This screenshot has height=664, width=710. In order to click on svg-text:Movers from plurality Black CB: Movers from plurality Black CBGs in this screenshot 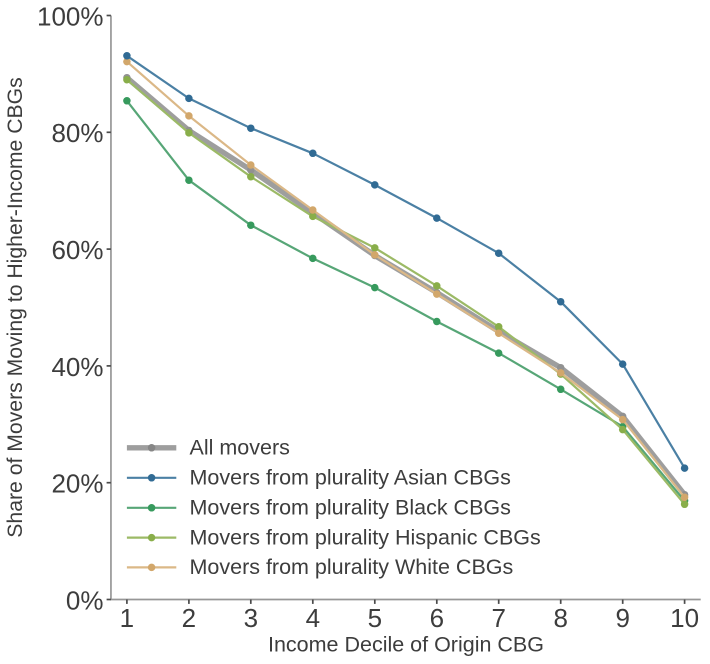, I will do `click(350, 508)`.